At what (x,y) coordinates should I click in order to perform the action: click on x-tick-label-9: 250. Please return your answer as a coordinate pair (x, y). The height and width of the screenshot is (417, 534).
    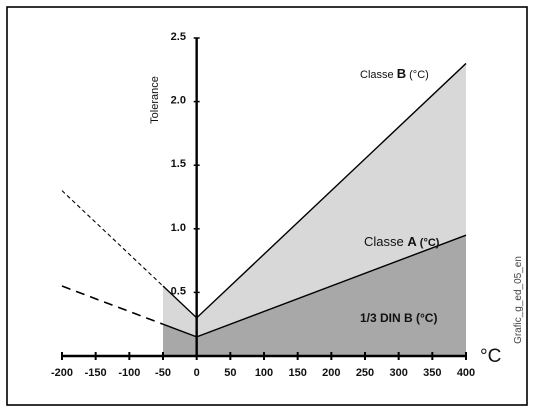
    Looking at the image, I should click on (365, 373).